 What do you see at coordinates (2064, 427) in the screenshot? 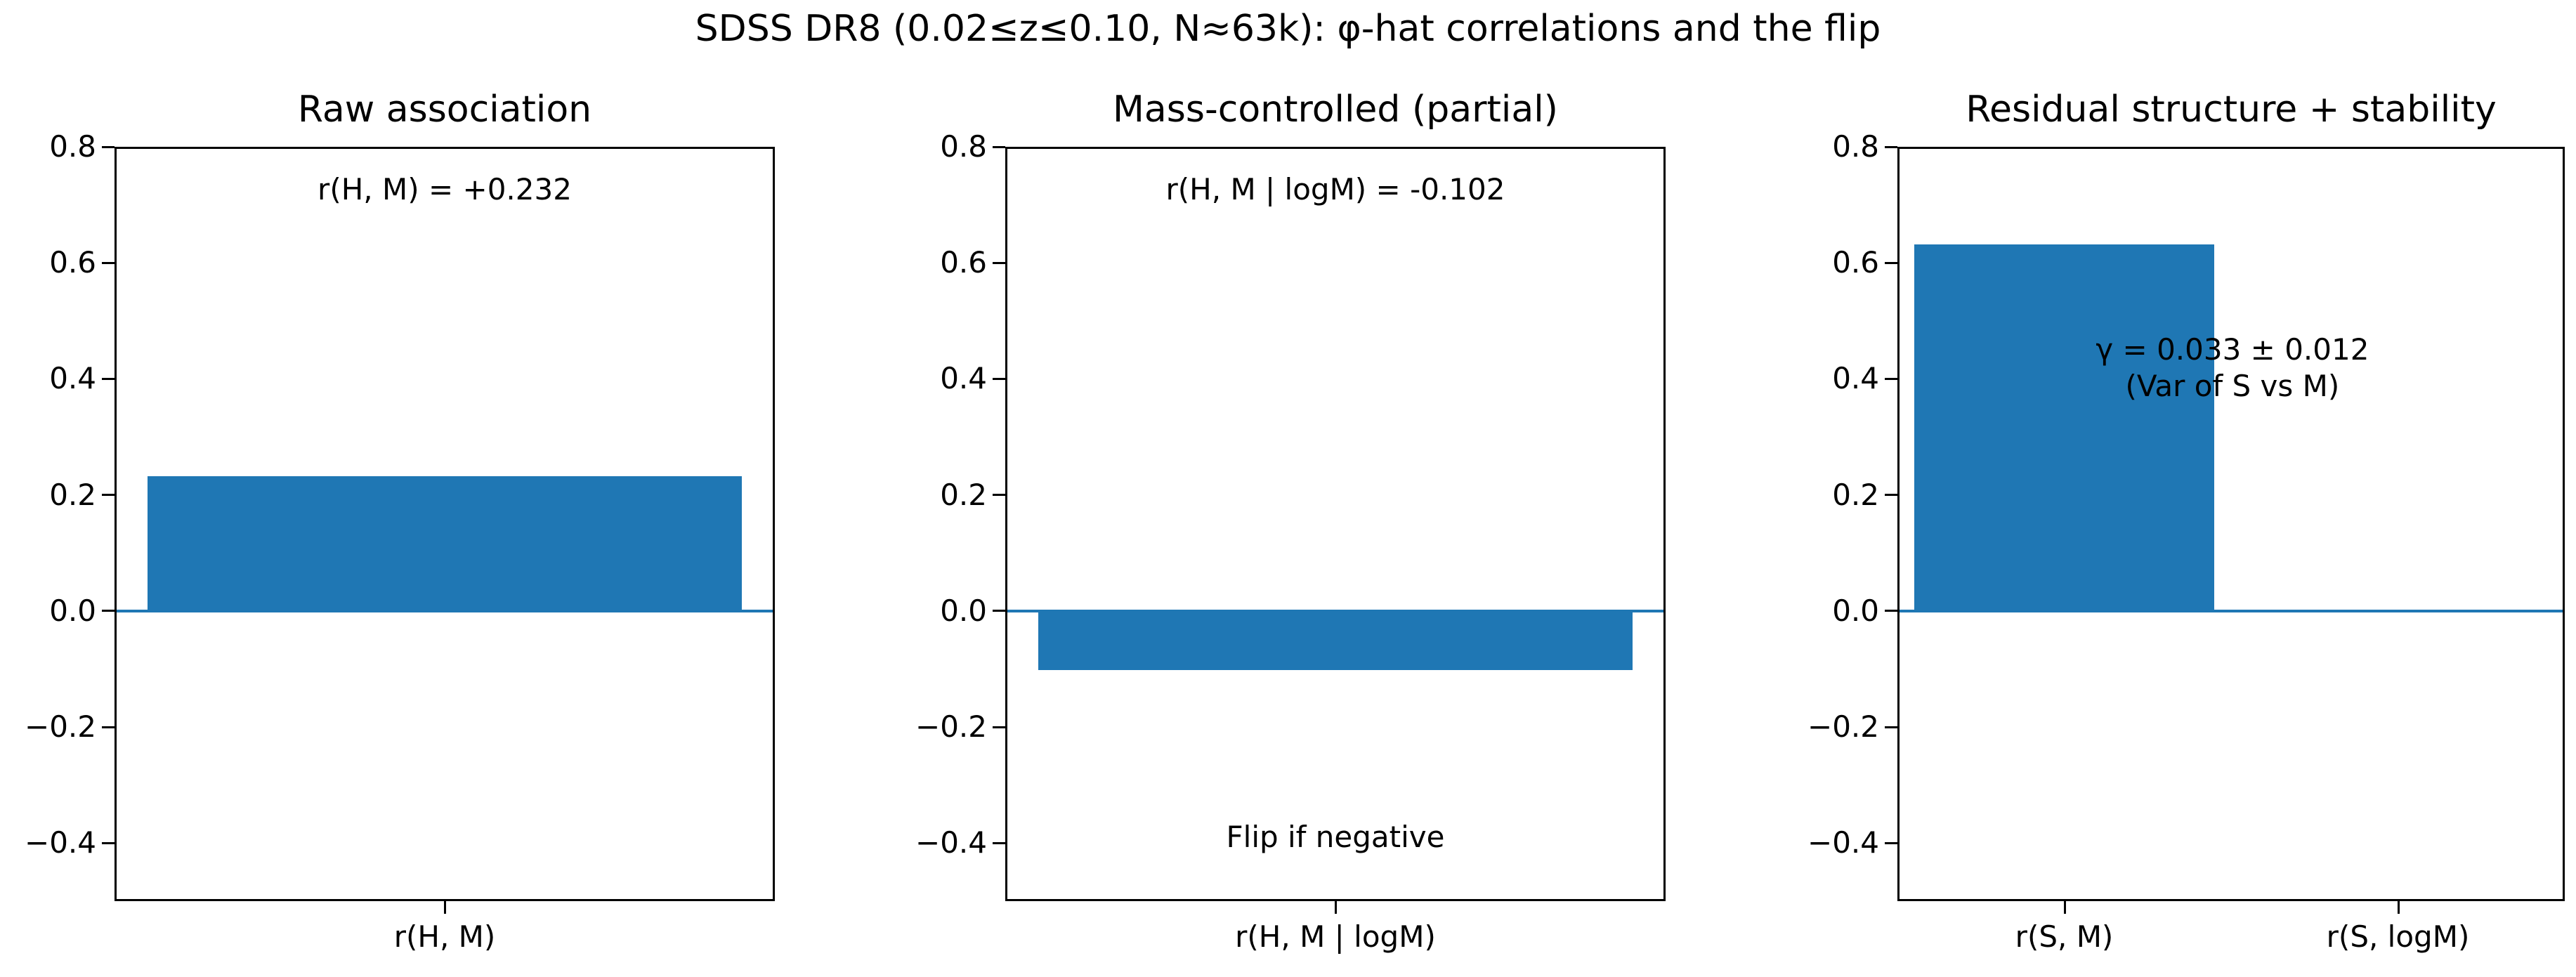
I see `bar-r-s-m` at bounding box center [2064, 427].